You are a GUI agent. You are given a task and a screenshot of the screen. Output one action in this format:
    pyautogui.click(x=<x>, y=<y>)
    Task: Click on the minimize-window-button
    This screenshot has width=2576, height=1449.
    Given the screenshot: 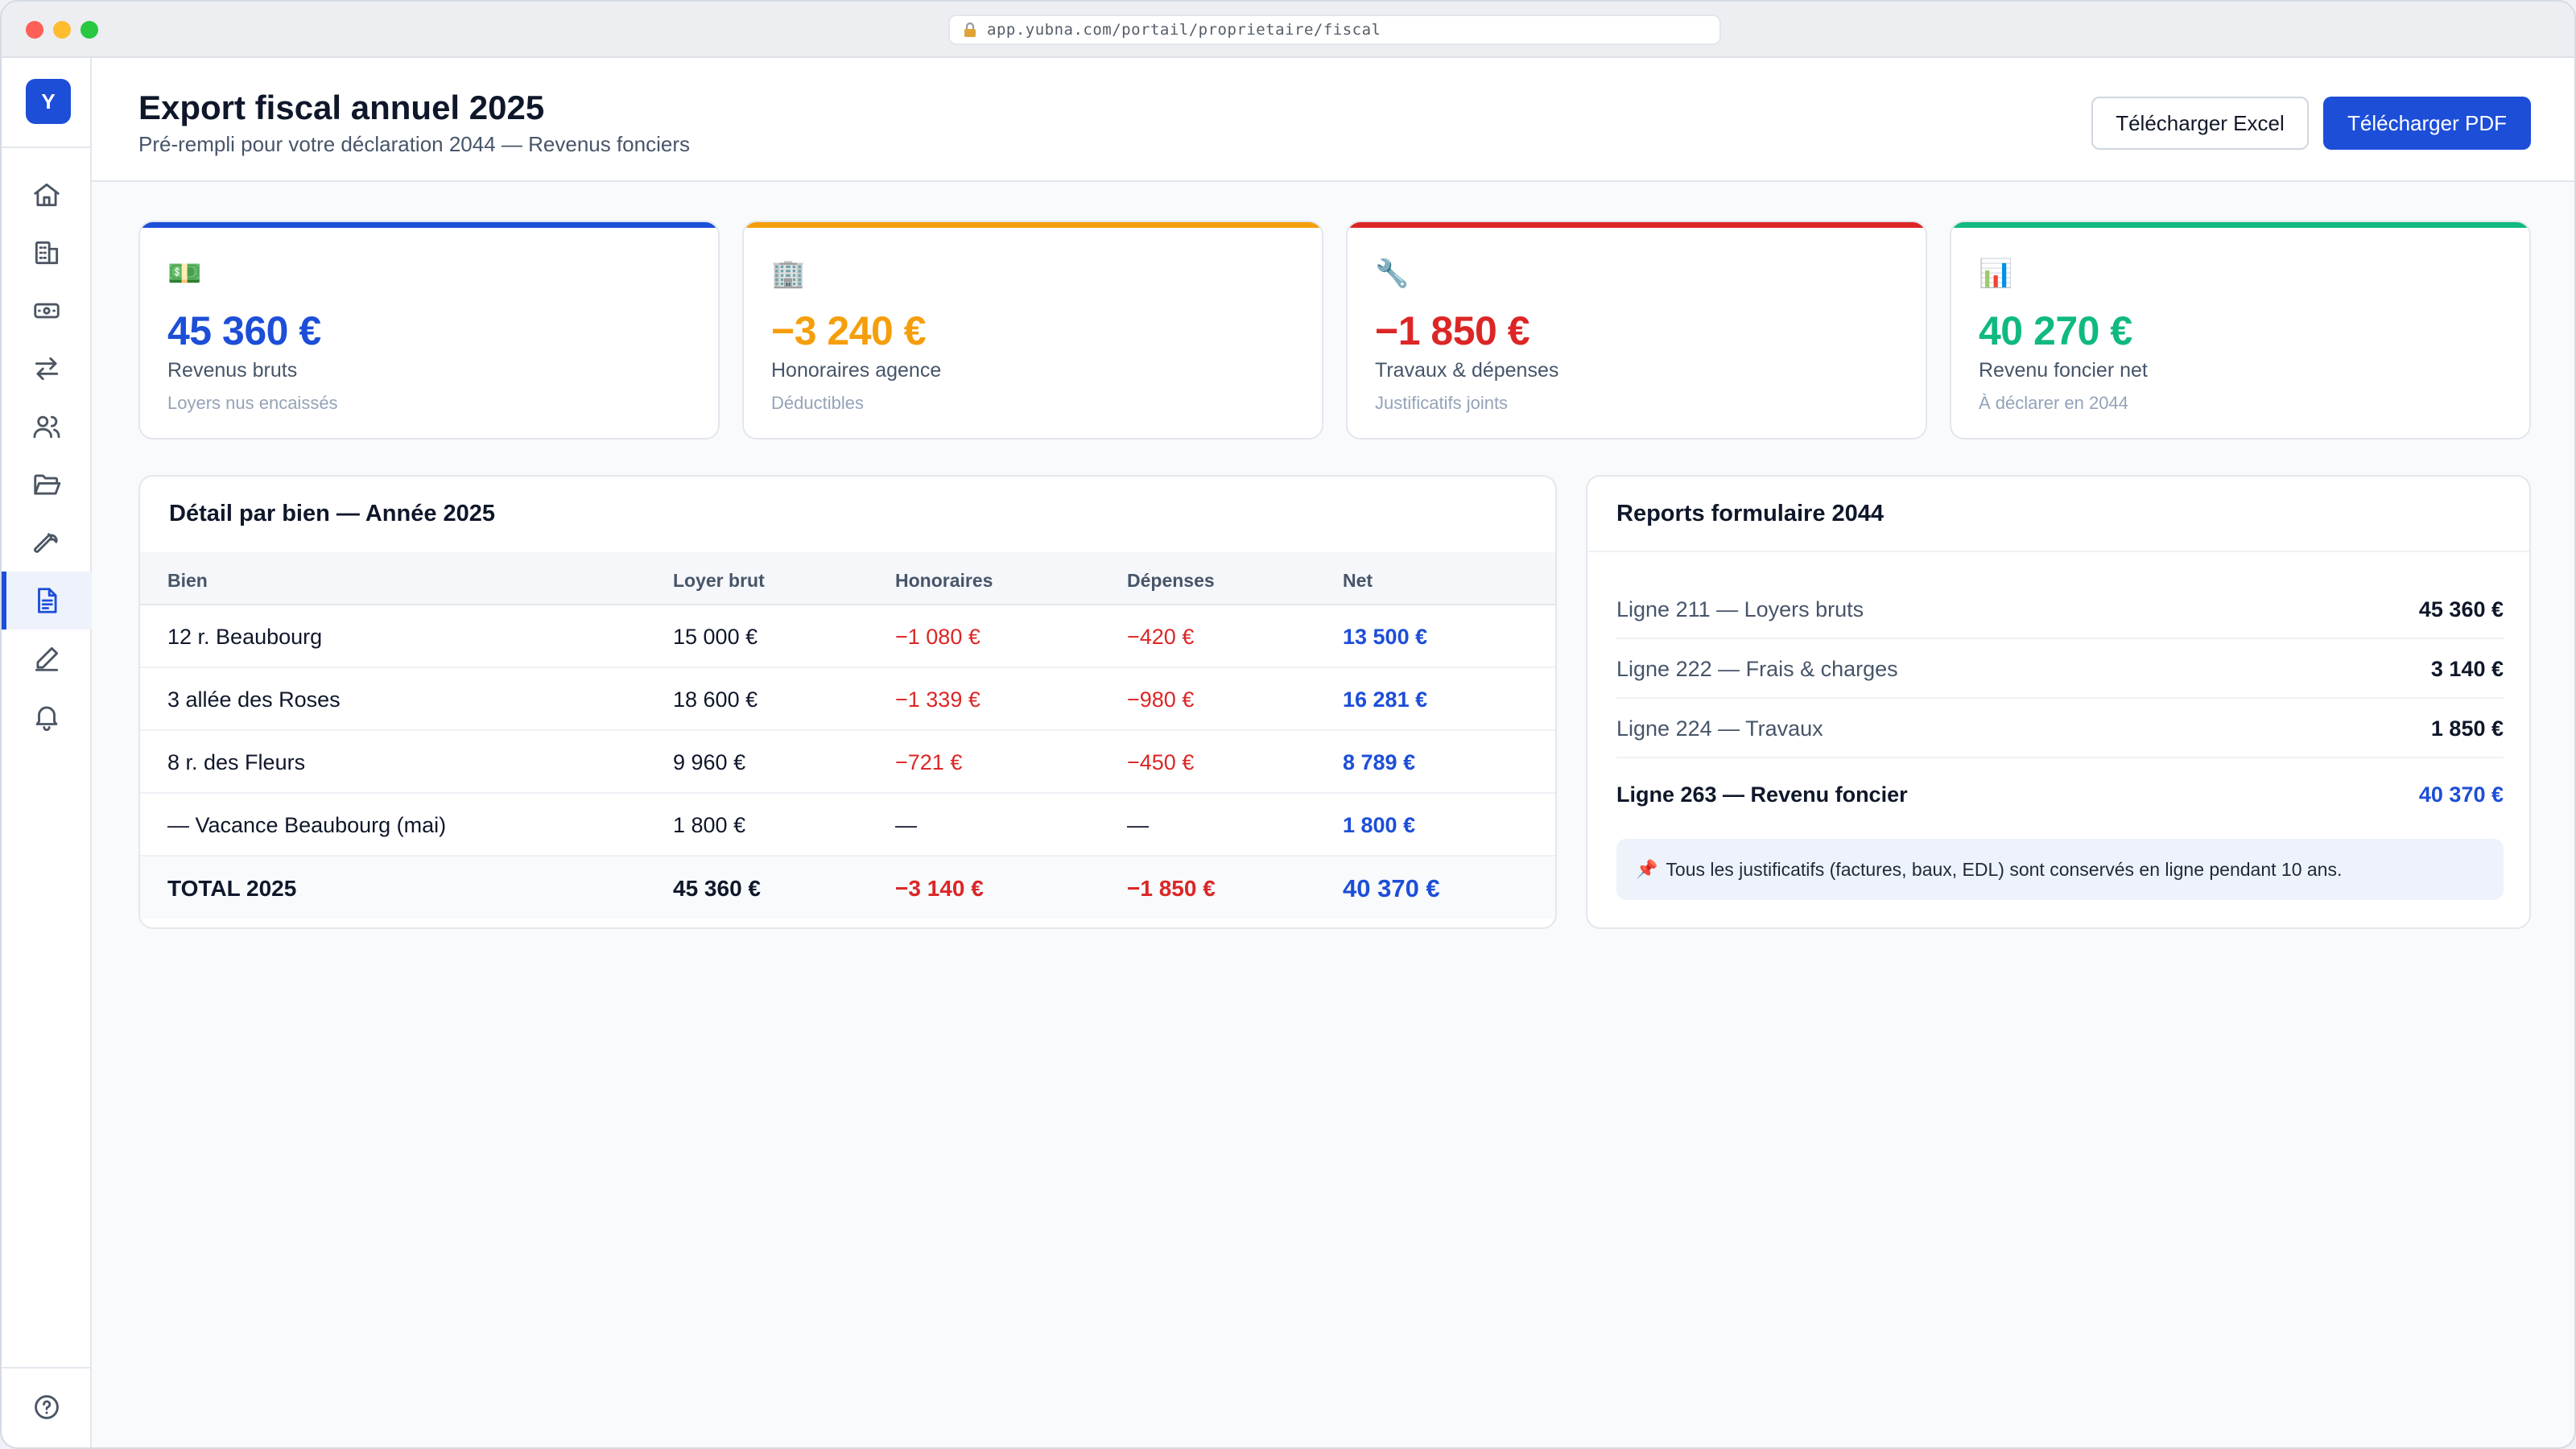 What is the action you would take?
    pyautogui.click(x=62, y=30)
    